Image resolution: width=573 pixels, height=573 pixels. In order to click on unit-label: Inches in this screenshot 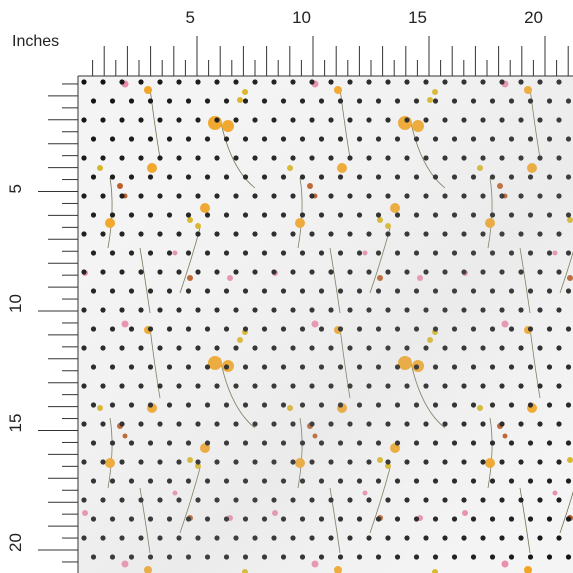, I will do `click(35, 41)`.